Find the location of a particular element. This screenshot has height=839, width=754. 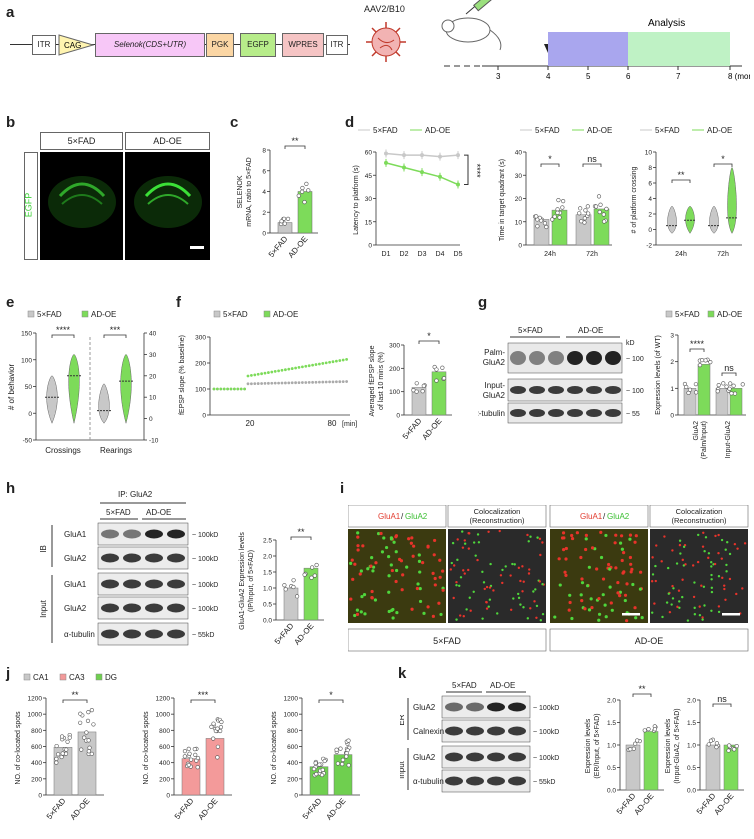

g-x-label: (Palm/Input) is located at coordinates (704, 440).